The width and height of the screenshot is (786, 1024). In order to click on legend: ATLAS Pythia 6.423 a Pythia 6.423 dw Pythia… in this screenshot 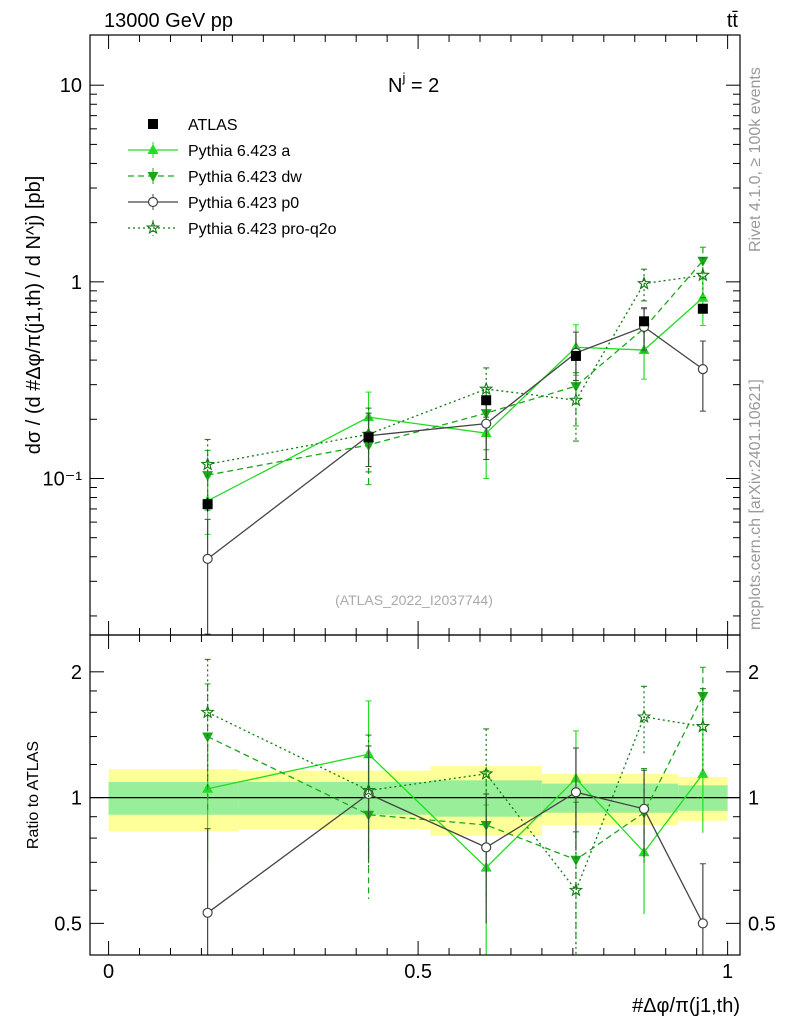, I will do `click(232, 177)`.